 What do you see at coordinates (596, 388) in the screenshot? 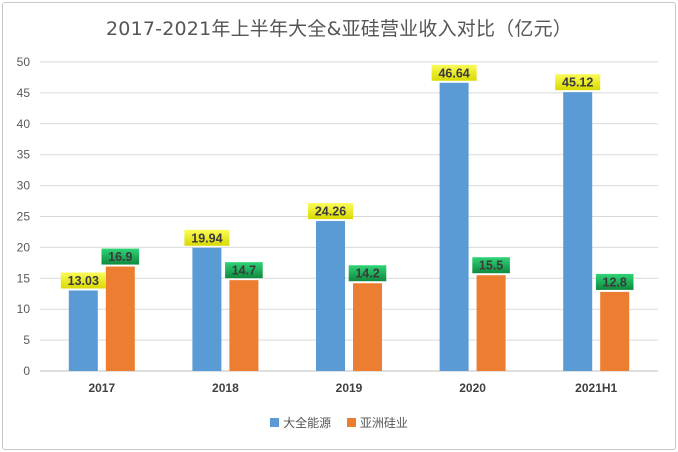
I see `x-tick-label: 2021H1` at bounding box center [596, 388].